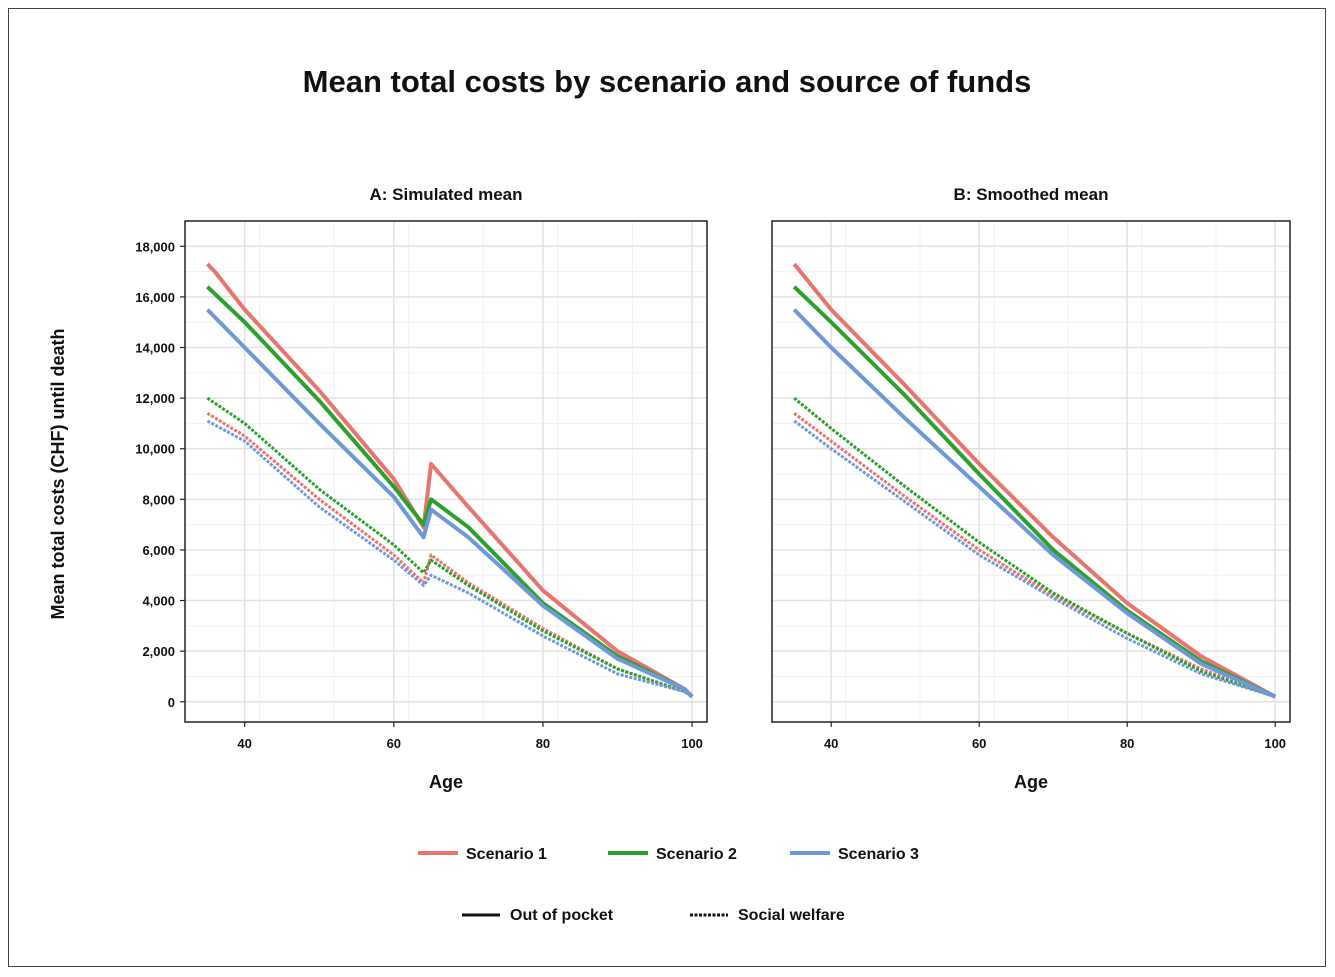 This screenshot has height=977, width=1335. Describe the element at coordinates (158, 550) in the screenshot. I see `y-tick-label: 6,000` at that location.